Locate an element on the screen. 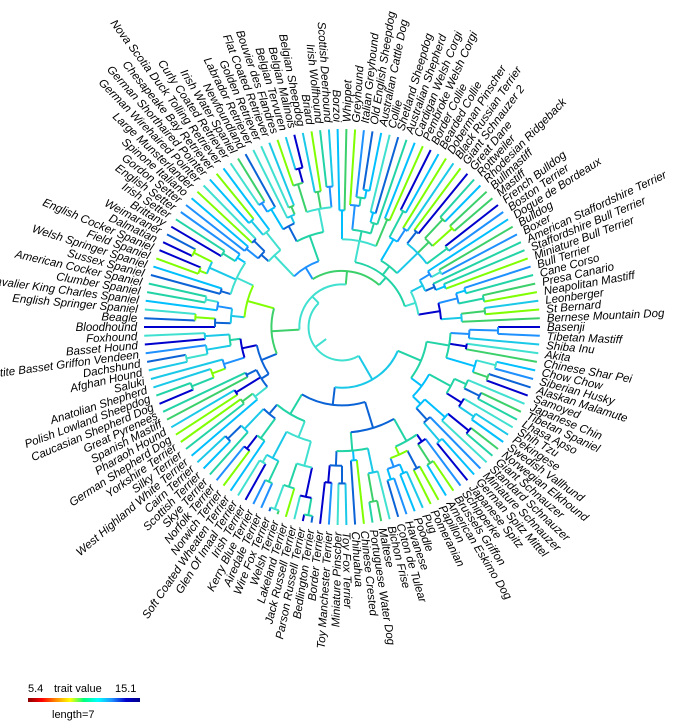 The height and width of the screenshot is (722, 685). tip-label: Miniature Pinscher is located at coordinates (337, 579).